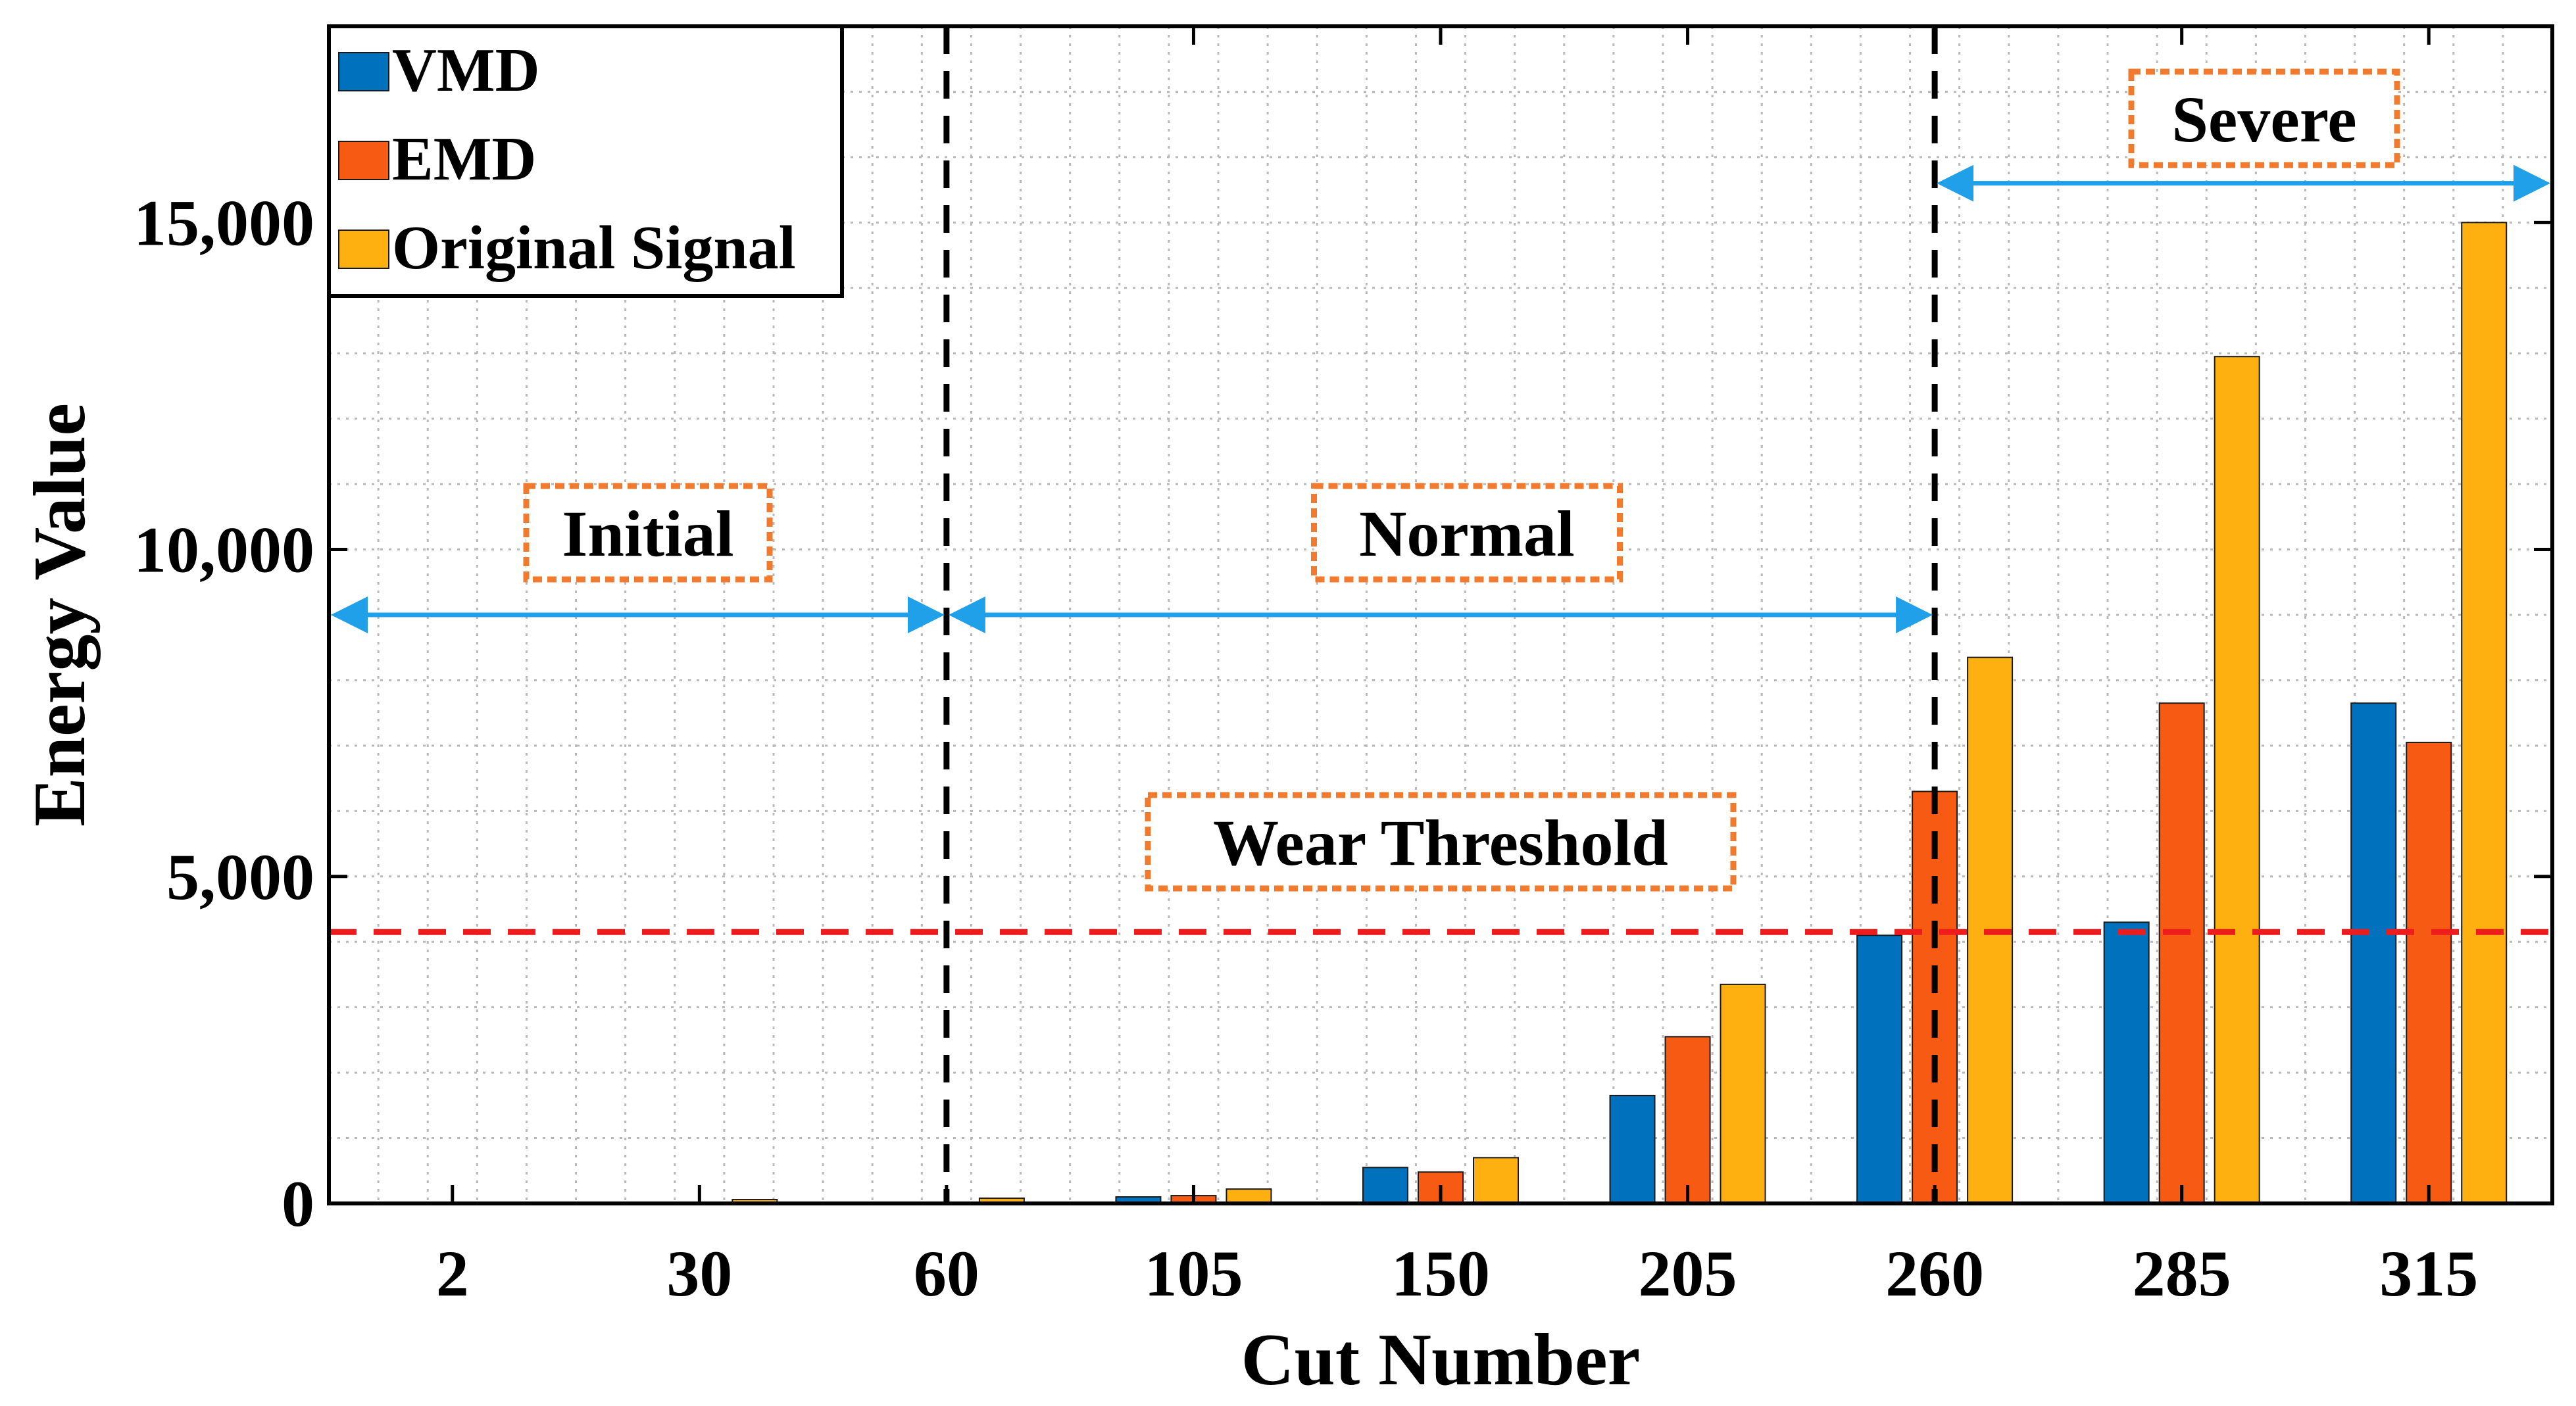 The image size is (2576, 1406). What do you see at coordinates (224, 550) in the screenshot?
I see `y-tick-label: 10,000` at bounding box center [224, 550].